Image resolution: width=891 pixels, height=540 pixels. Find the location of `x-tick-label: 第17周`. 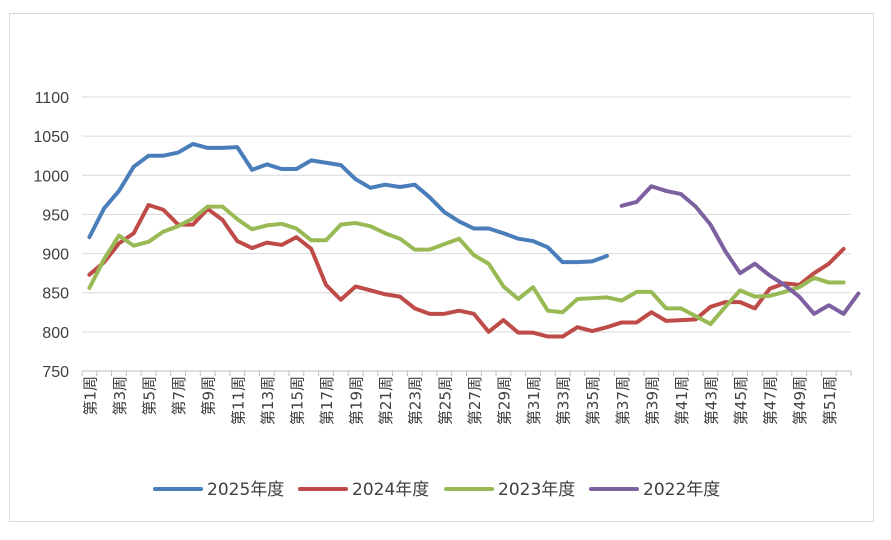

x-tick-label: 第17周 is located at coordinates (327, 400).